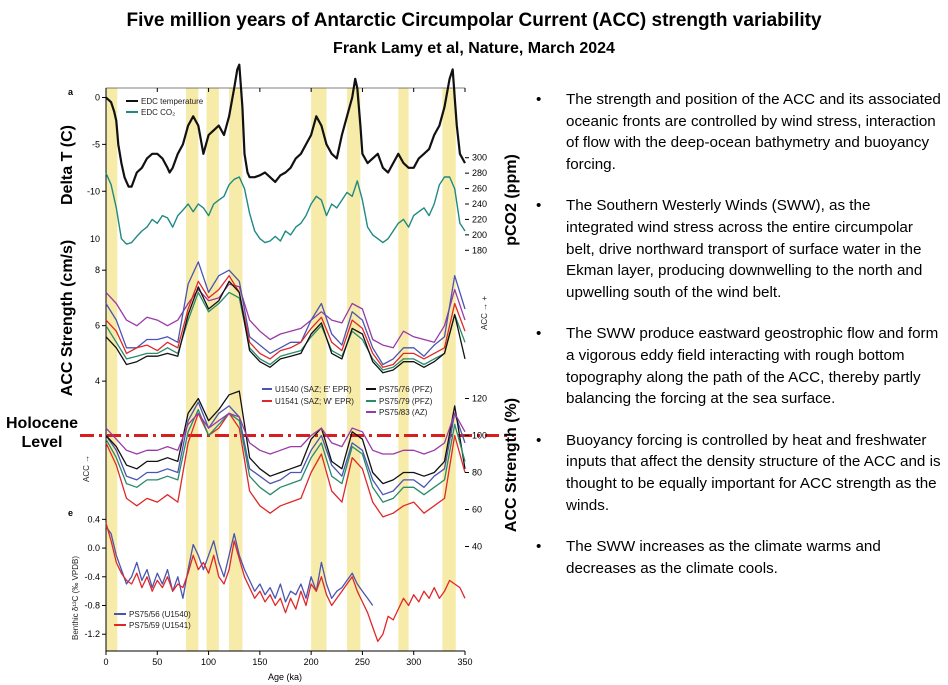 This screenshot has height=685, width=948. What do you see at coordinates (160, 614) in the screenshot?
I see `legend-label: PS75/56 (U1540)` at bounding box center [160, 614].